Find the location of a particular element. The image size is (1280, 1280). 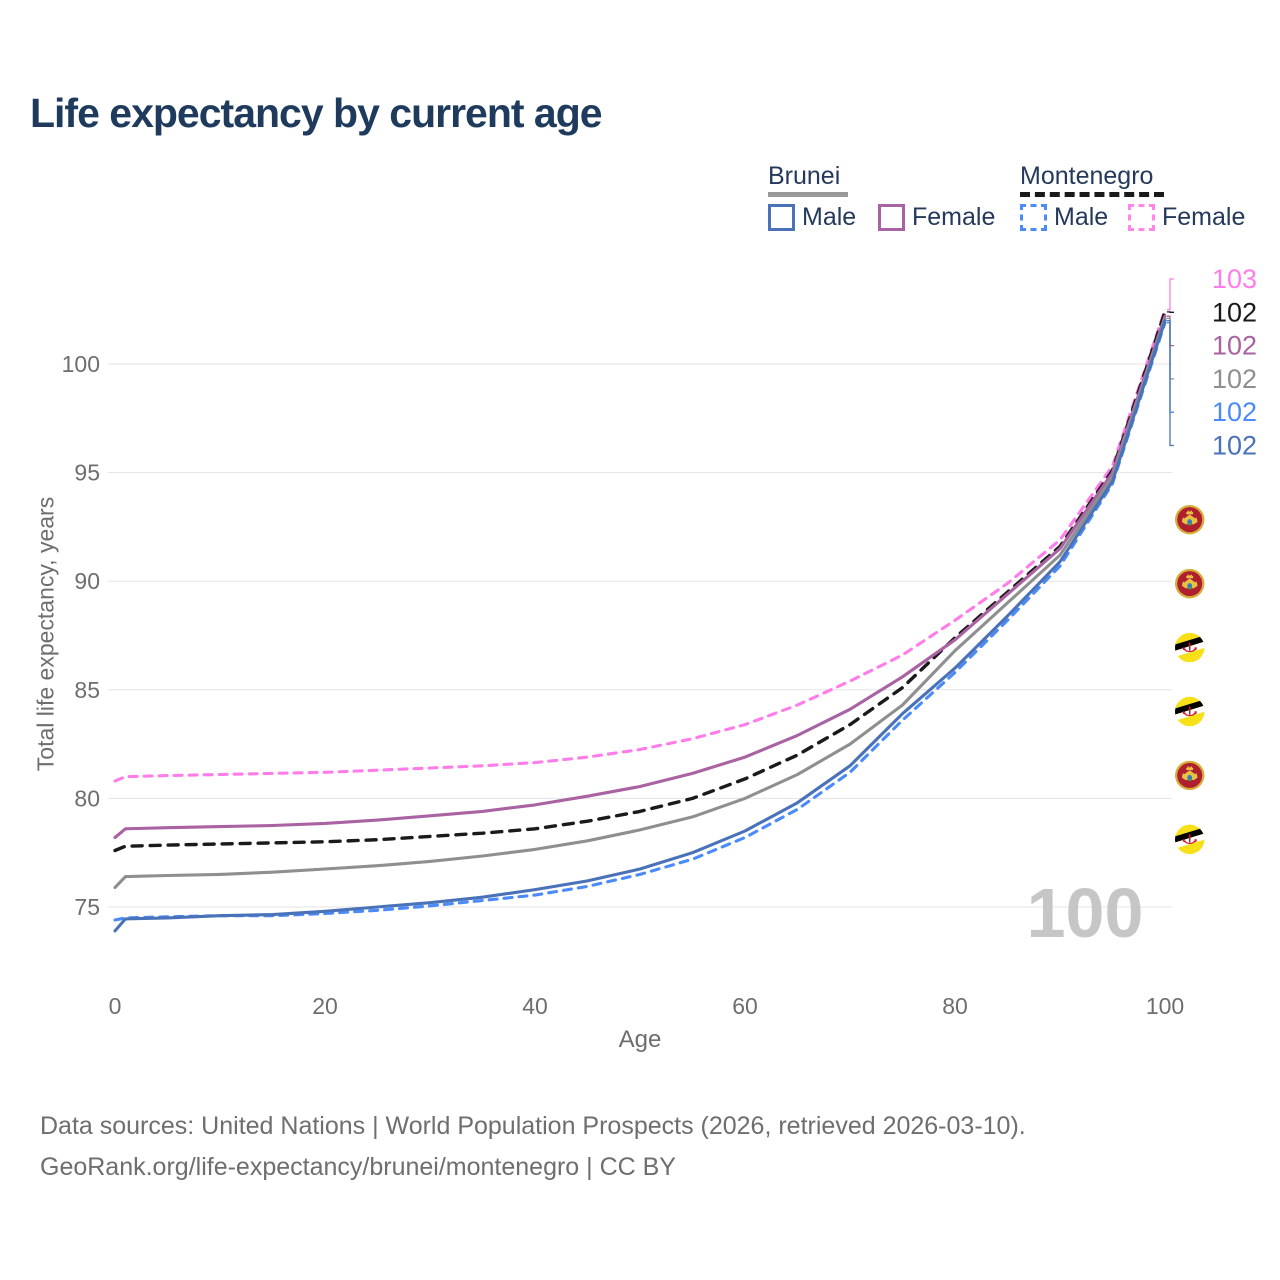

x-axis-title: Age is located at coordinates (640, 1039).